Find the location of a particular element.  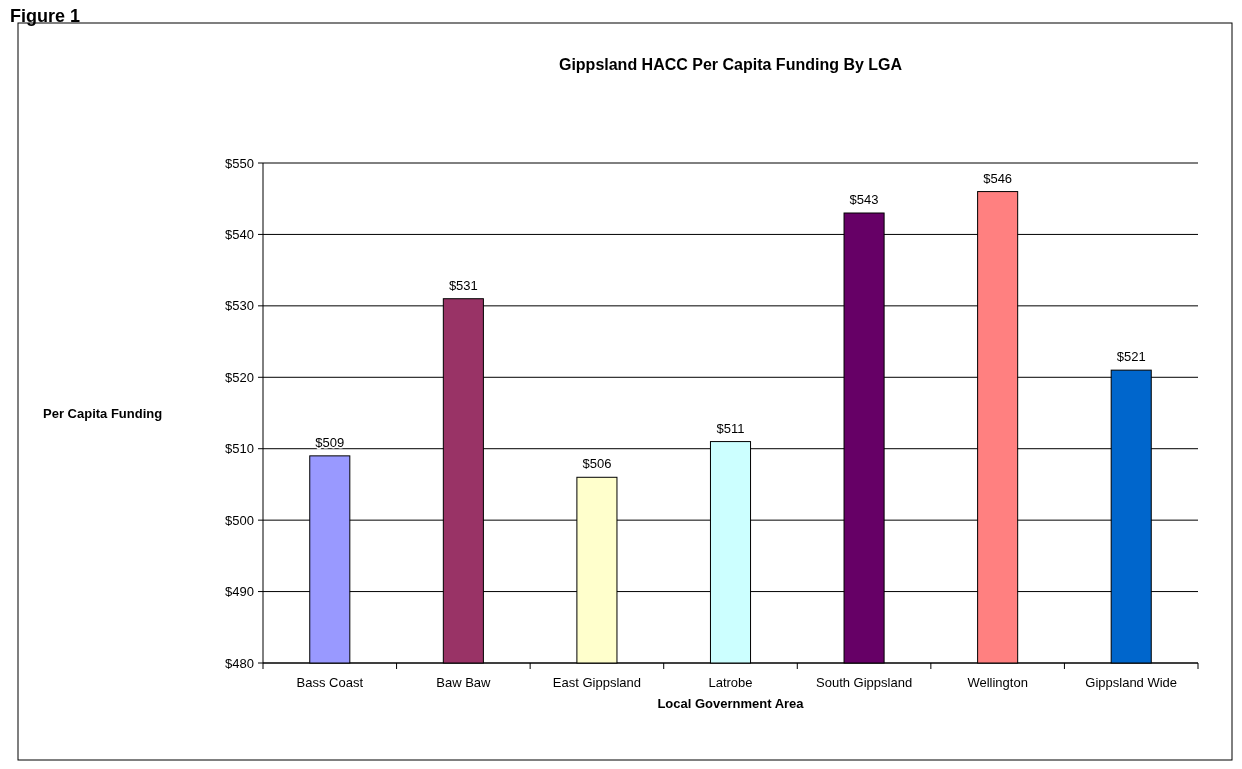

x-axis-title: Local Government Area is located at coordinates (731, 703).